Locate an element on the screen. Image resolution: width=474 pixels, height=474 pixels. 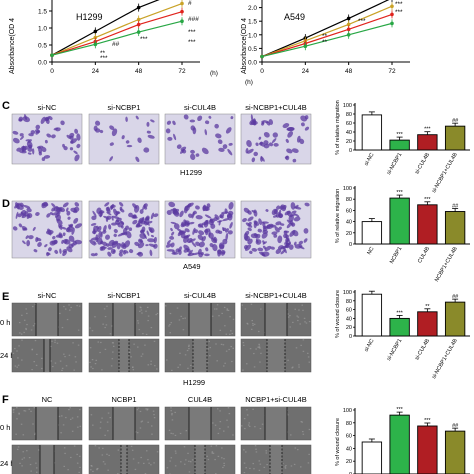
column-header: CUL4B is located at coordinates (200, 399).